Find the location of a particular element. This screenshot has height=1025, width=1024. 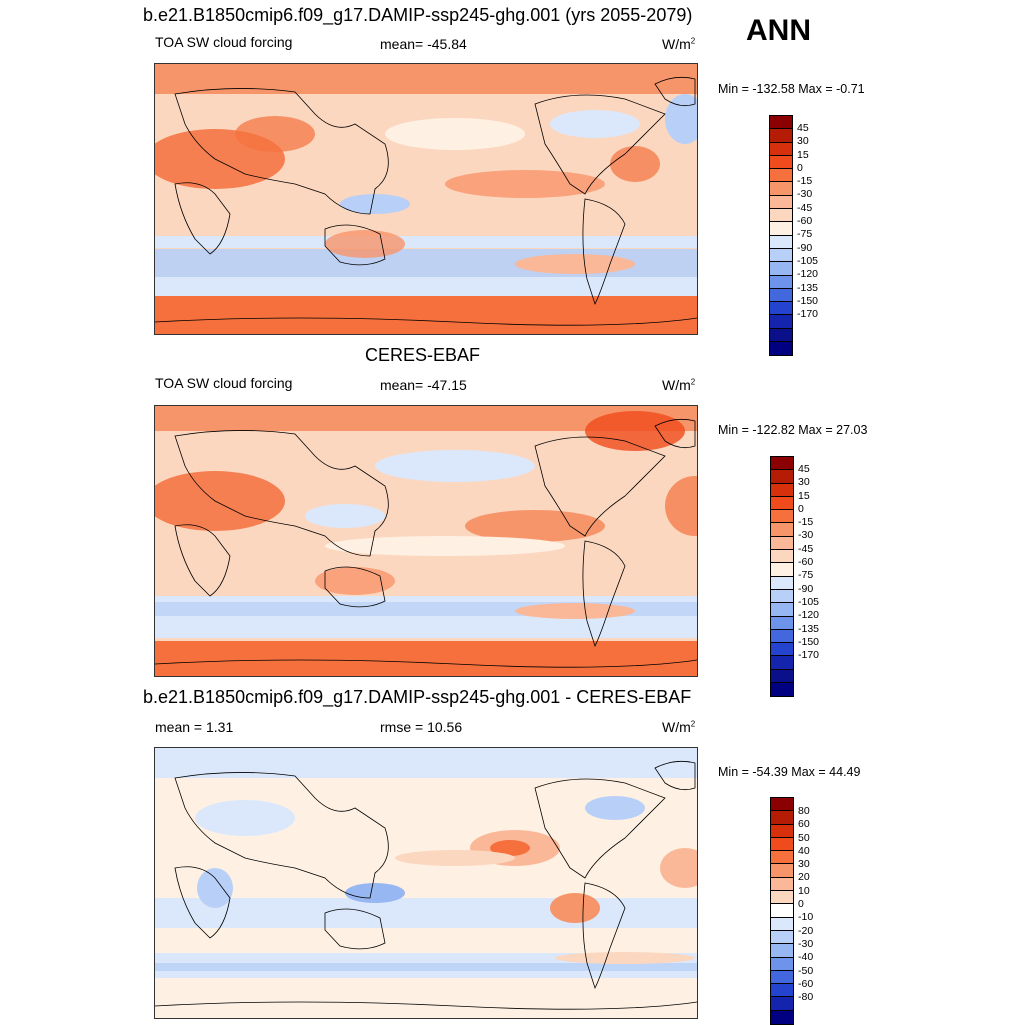

panel2-colorbar is located at coordinates (782, 577).